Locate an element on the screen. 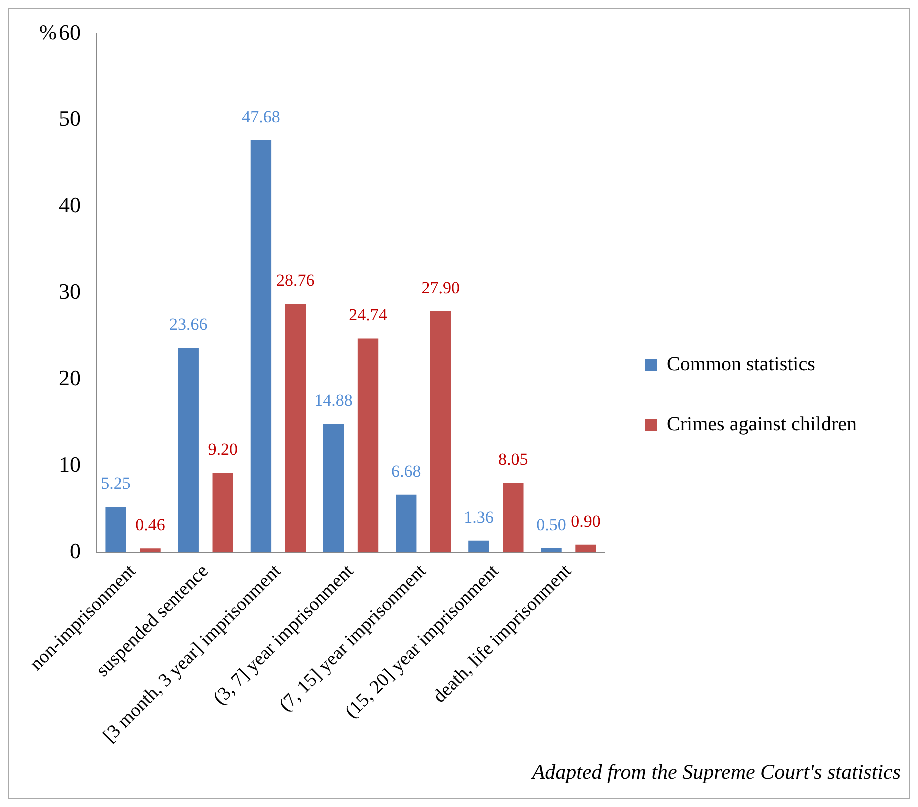 This screenshot has height=807, width=918. data-label: 9.20 is located at coordinates (223, 450).